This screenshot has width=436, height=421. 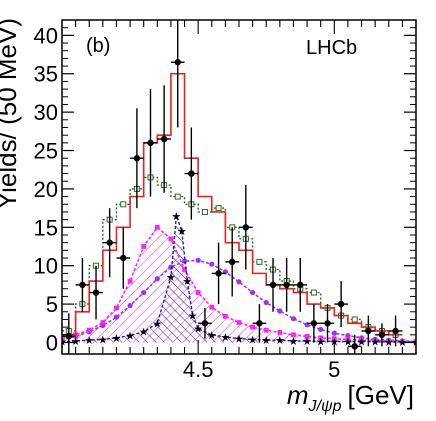 What do you see at coordinates (46, 74) in the screenshot?
I see `y-tick-label: 35` at bounding box center [46, 74].